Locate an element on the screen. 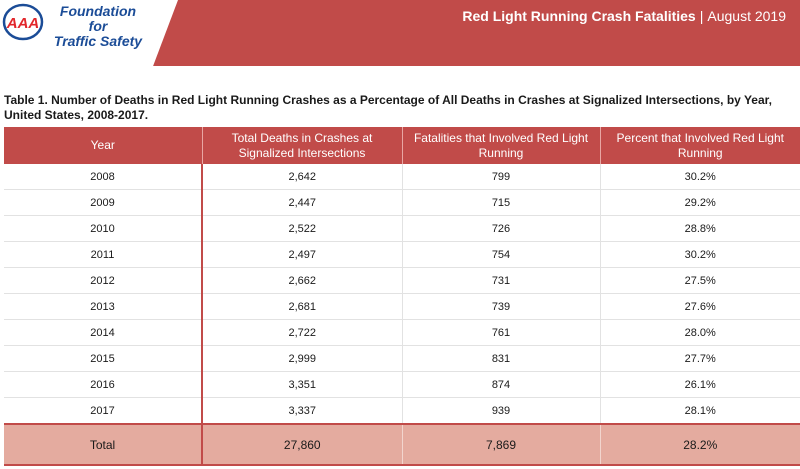 The width and height of the screenshot is (800, 469). table-row: 2015 2,999 831 27.7% is located at coordinates (402, 358).